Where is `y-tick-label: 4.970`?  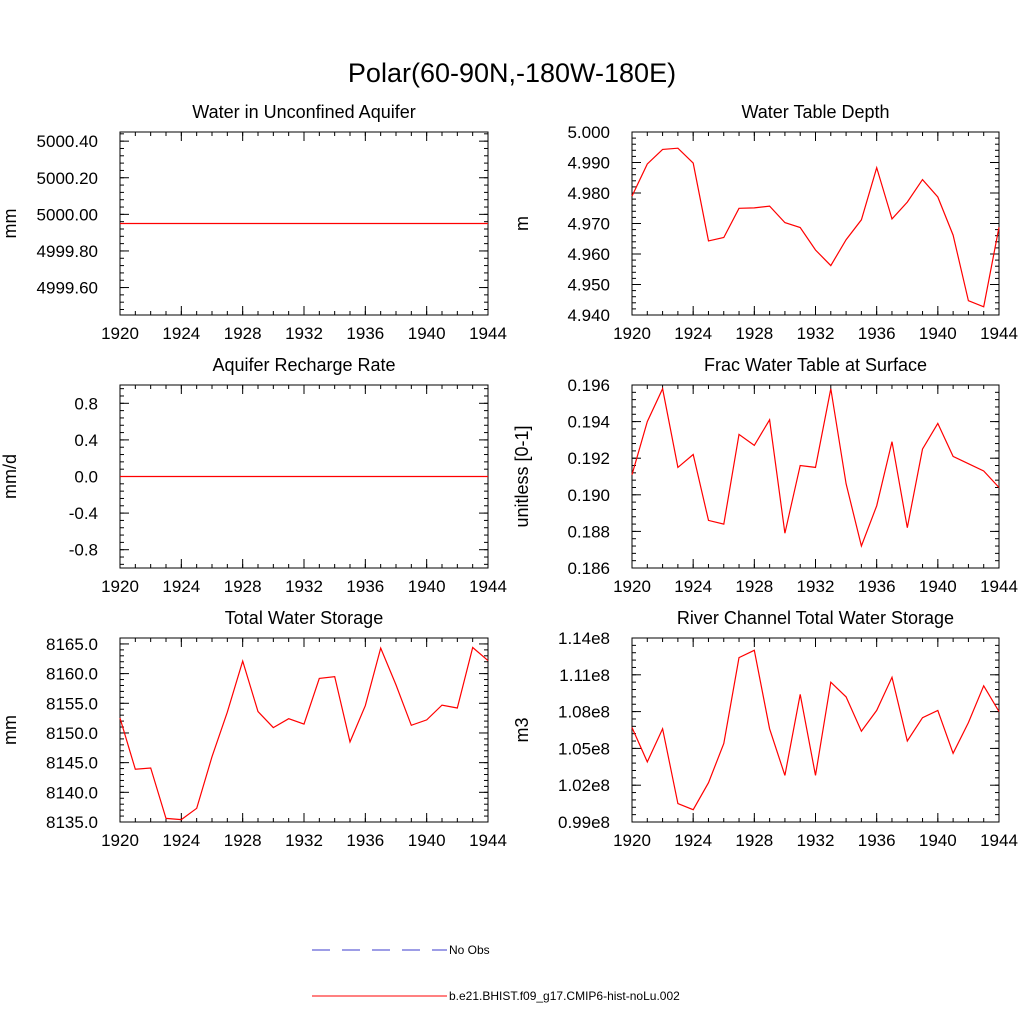 y-tick-label: 4.970 is located at coordinates (588, 224).